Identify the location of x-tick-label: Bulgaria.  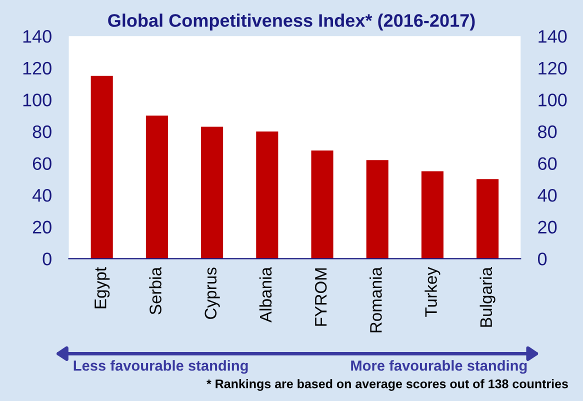
(488, 296).